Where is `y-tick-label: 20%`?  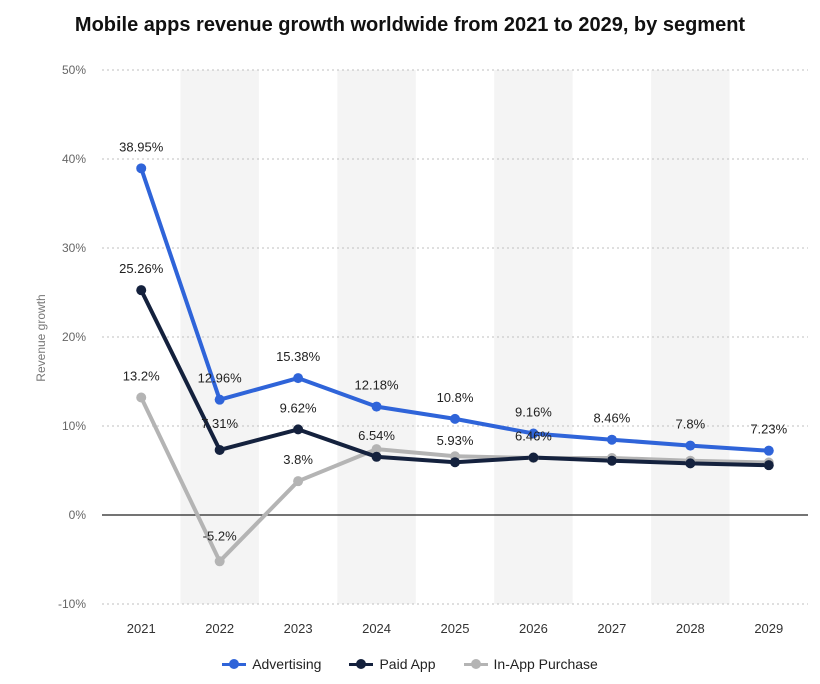
y-tick-label: 20% is located at coordinates (74, 337).